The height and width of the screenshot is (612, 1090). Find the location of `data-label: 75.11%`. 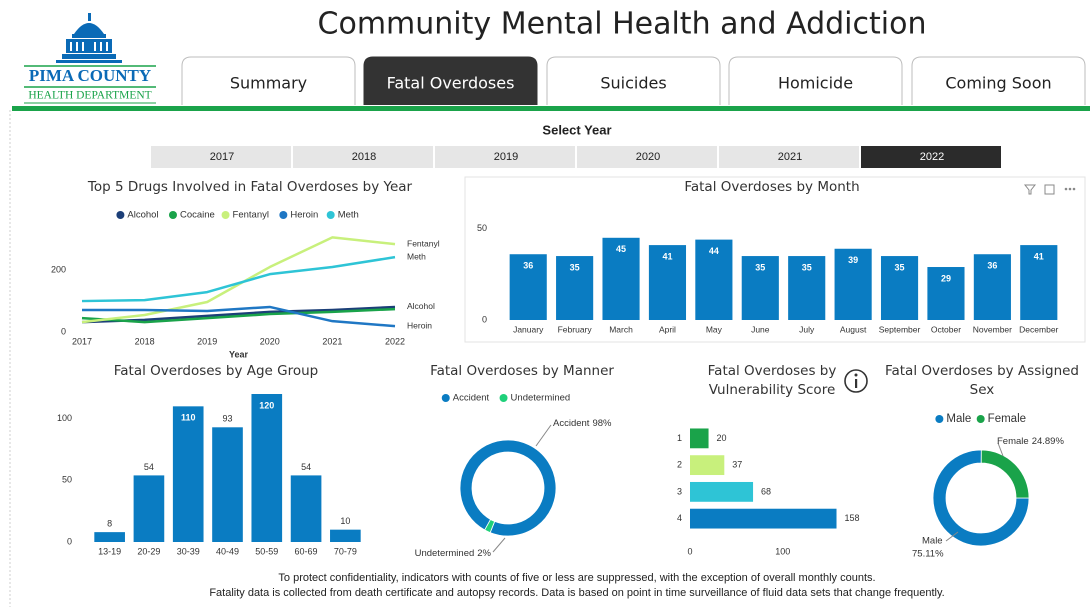

data-label: 75.11% is located at coordinates (928, 554).